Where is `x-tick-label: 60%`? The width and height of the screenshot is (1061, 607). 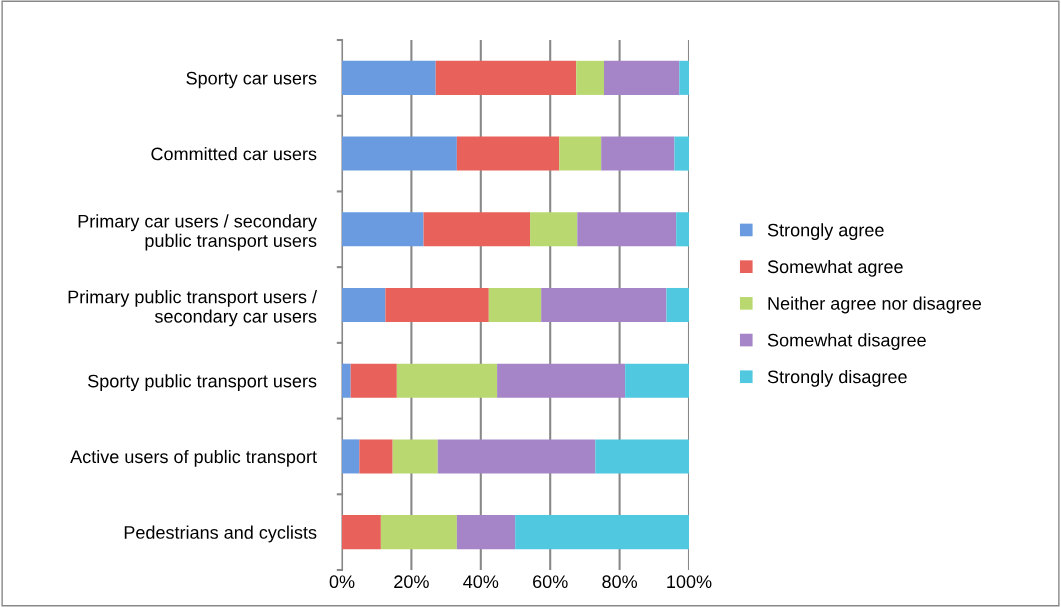 x-tick-label: 60% is located at coordinates (550, 582).